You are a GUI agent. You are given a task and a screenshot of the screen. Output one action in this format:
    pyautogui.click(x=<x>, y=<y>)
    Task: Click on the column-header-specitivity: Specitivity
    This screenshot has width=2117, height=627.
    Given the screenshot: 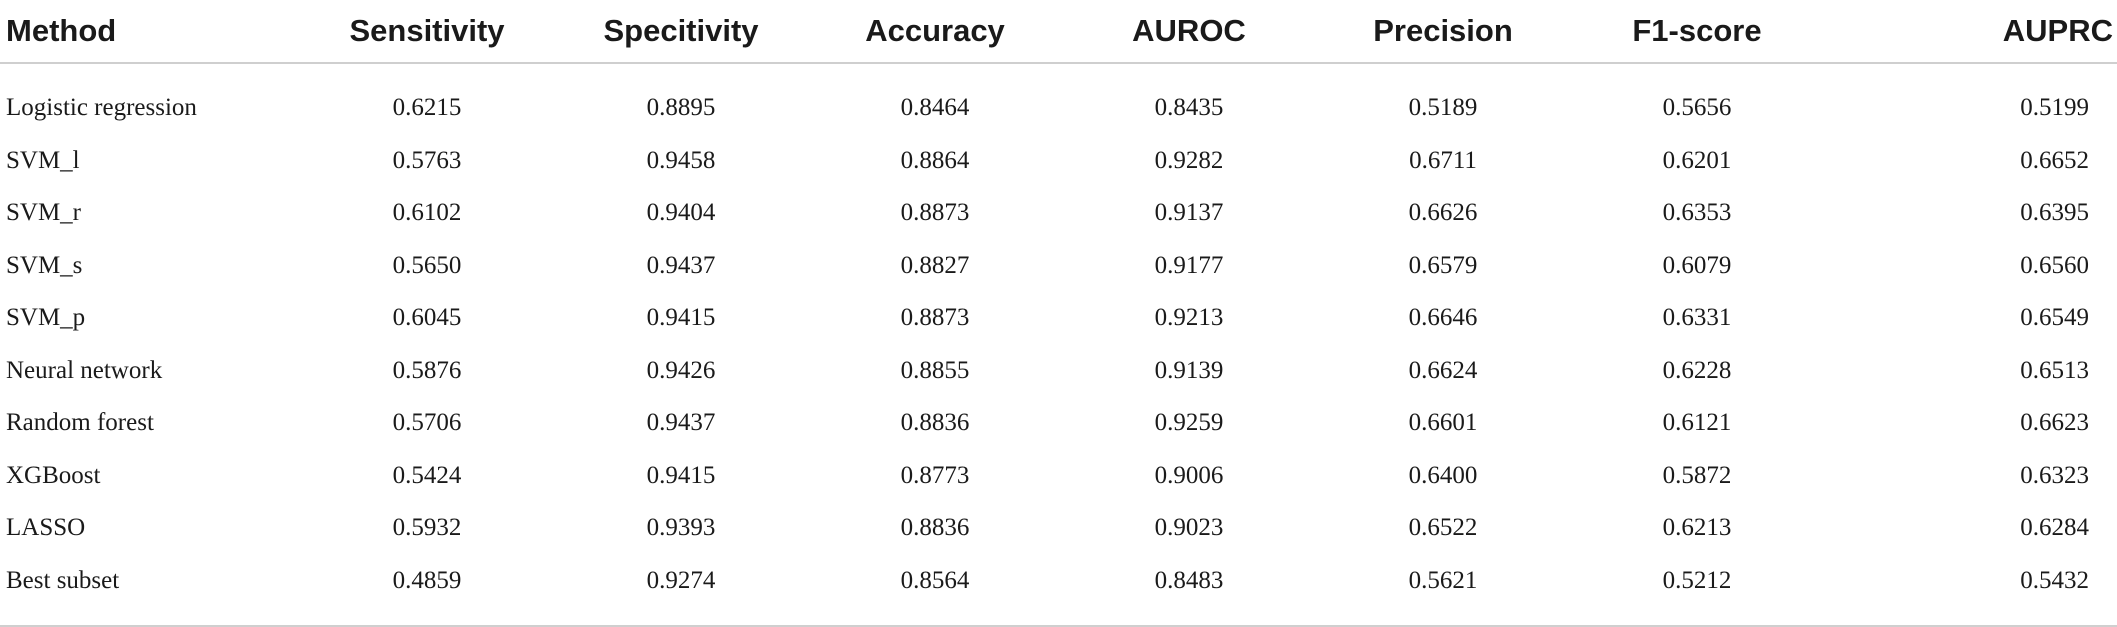 What is the action you would take?
    pyautogui.click(x=681, y=32)
    